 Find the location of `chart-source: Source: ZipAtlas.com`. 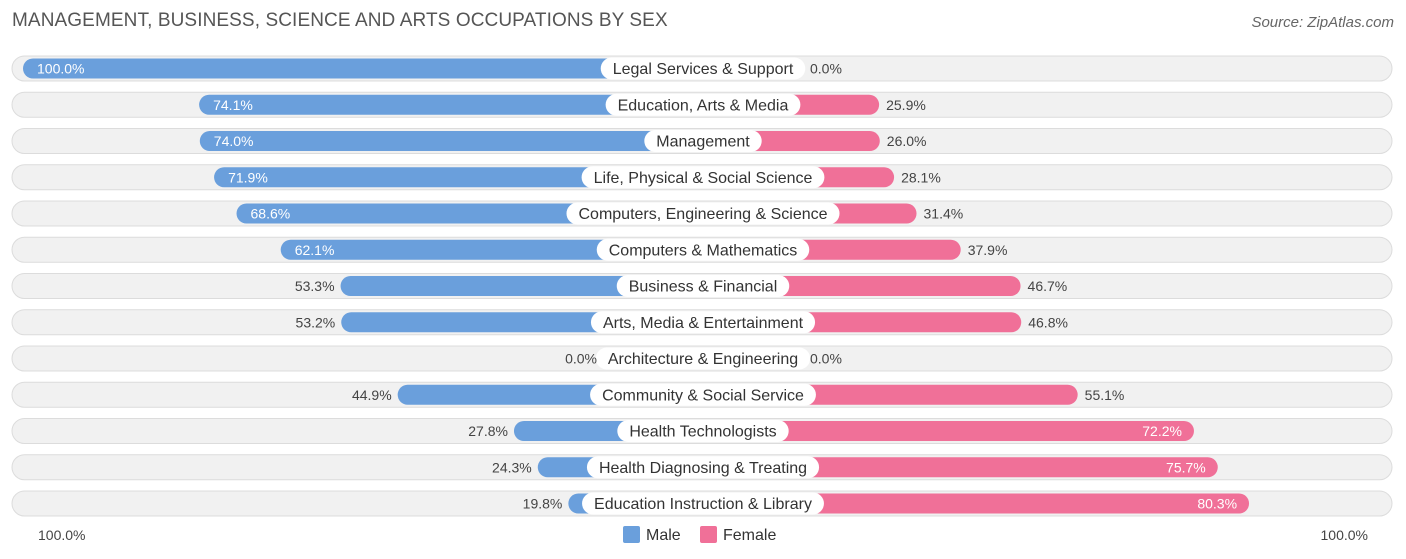

chart-source: Source: ZipAtlas.com is located at coordinates (1322, 22).